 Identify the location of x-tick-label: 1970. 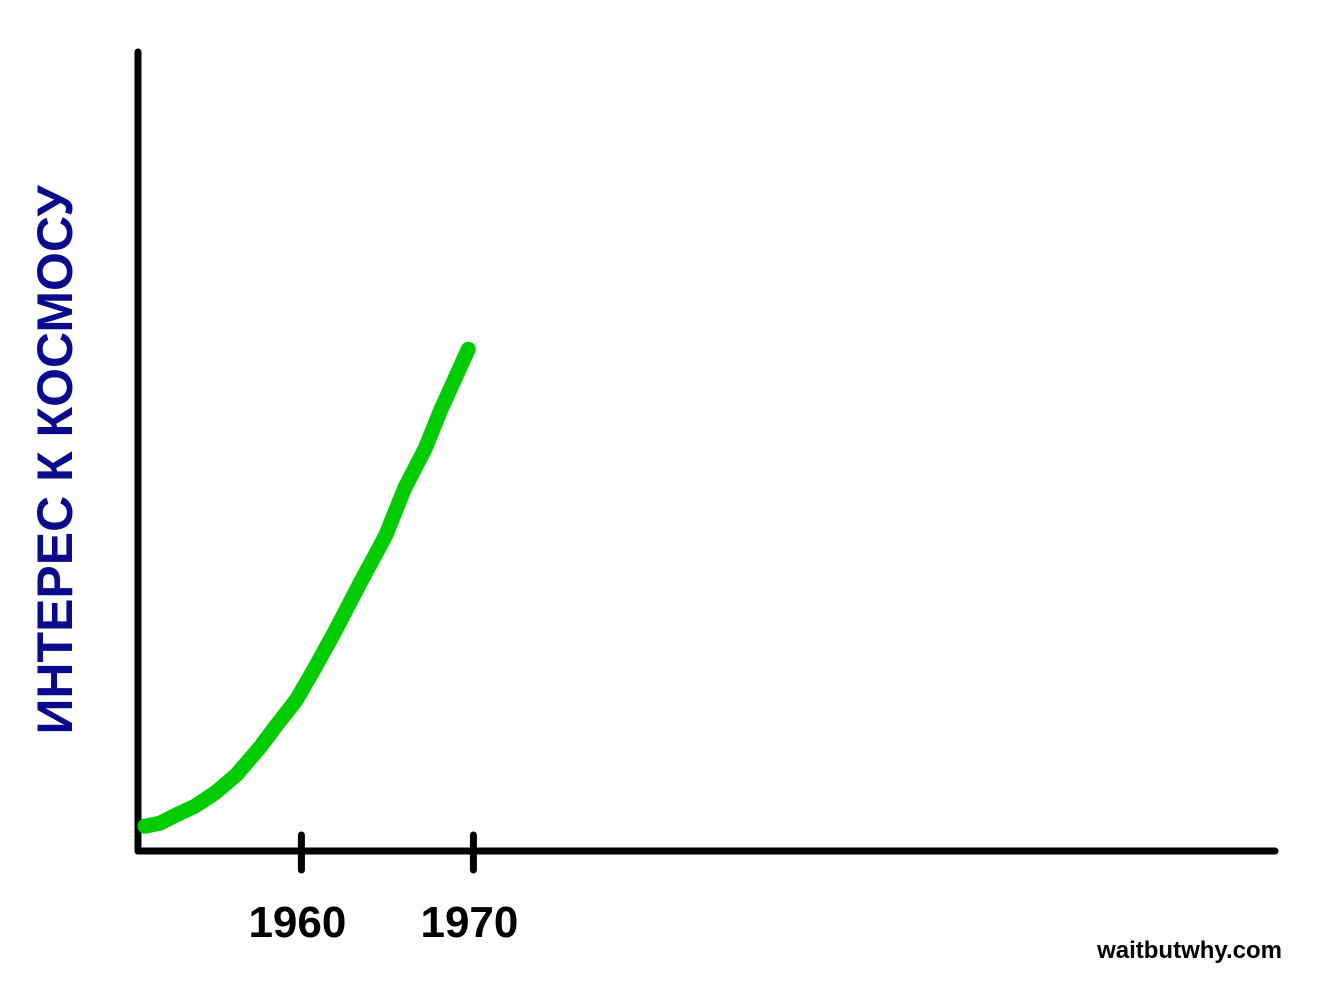
(469, 922).